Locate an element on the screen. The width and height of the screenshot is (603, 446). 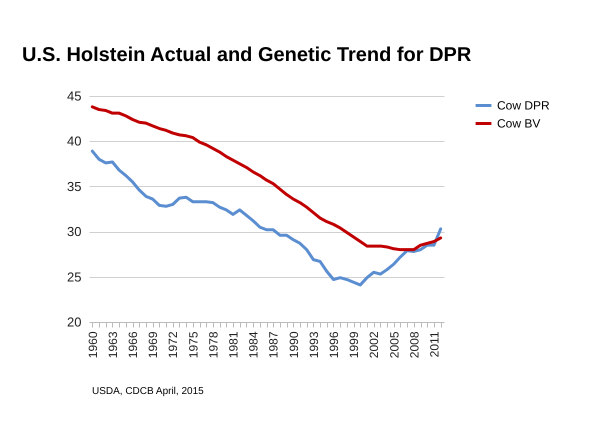
x-tick-label: 1963 is located at coordinates (113, 344).